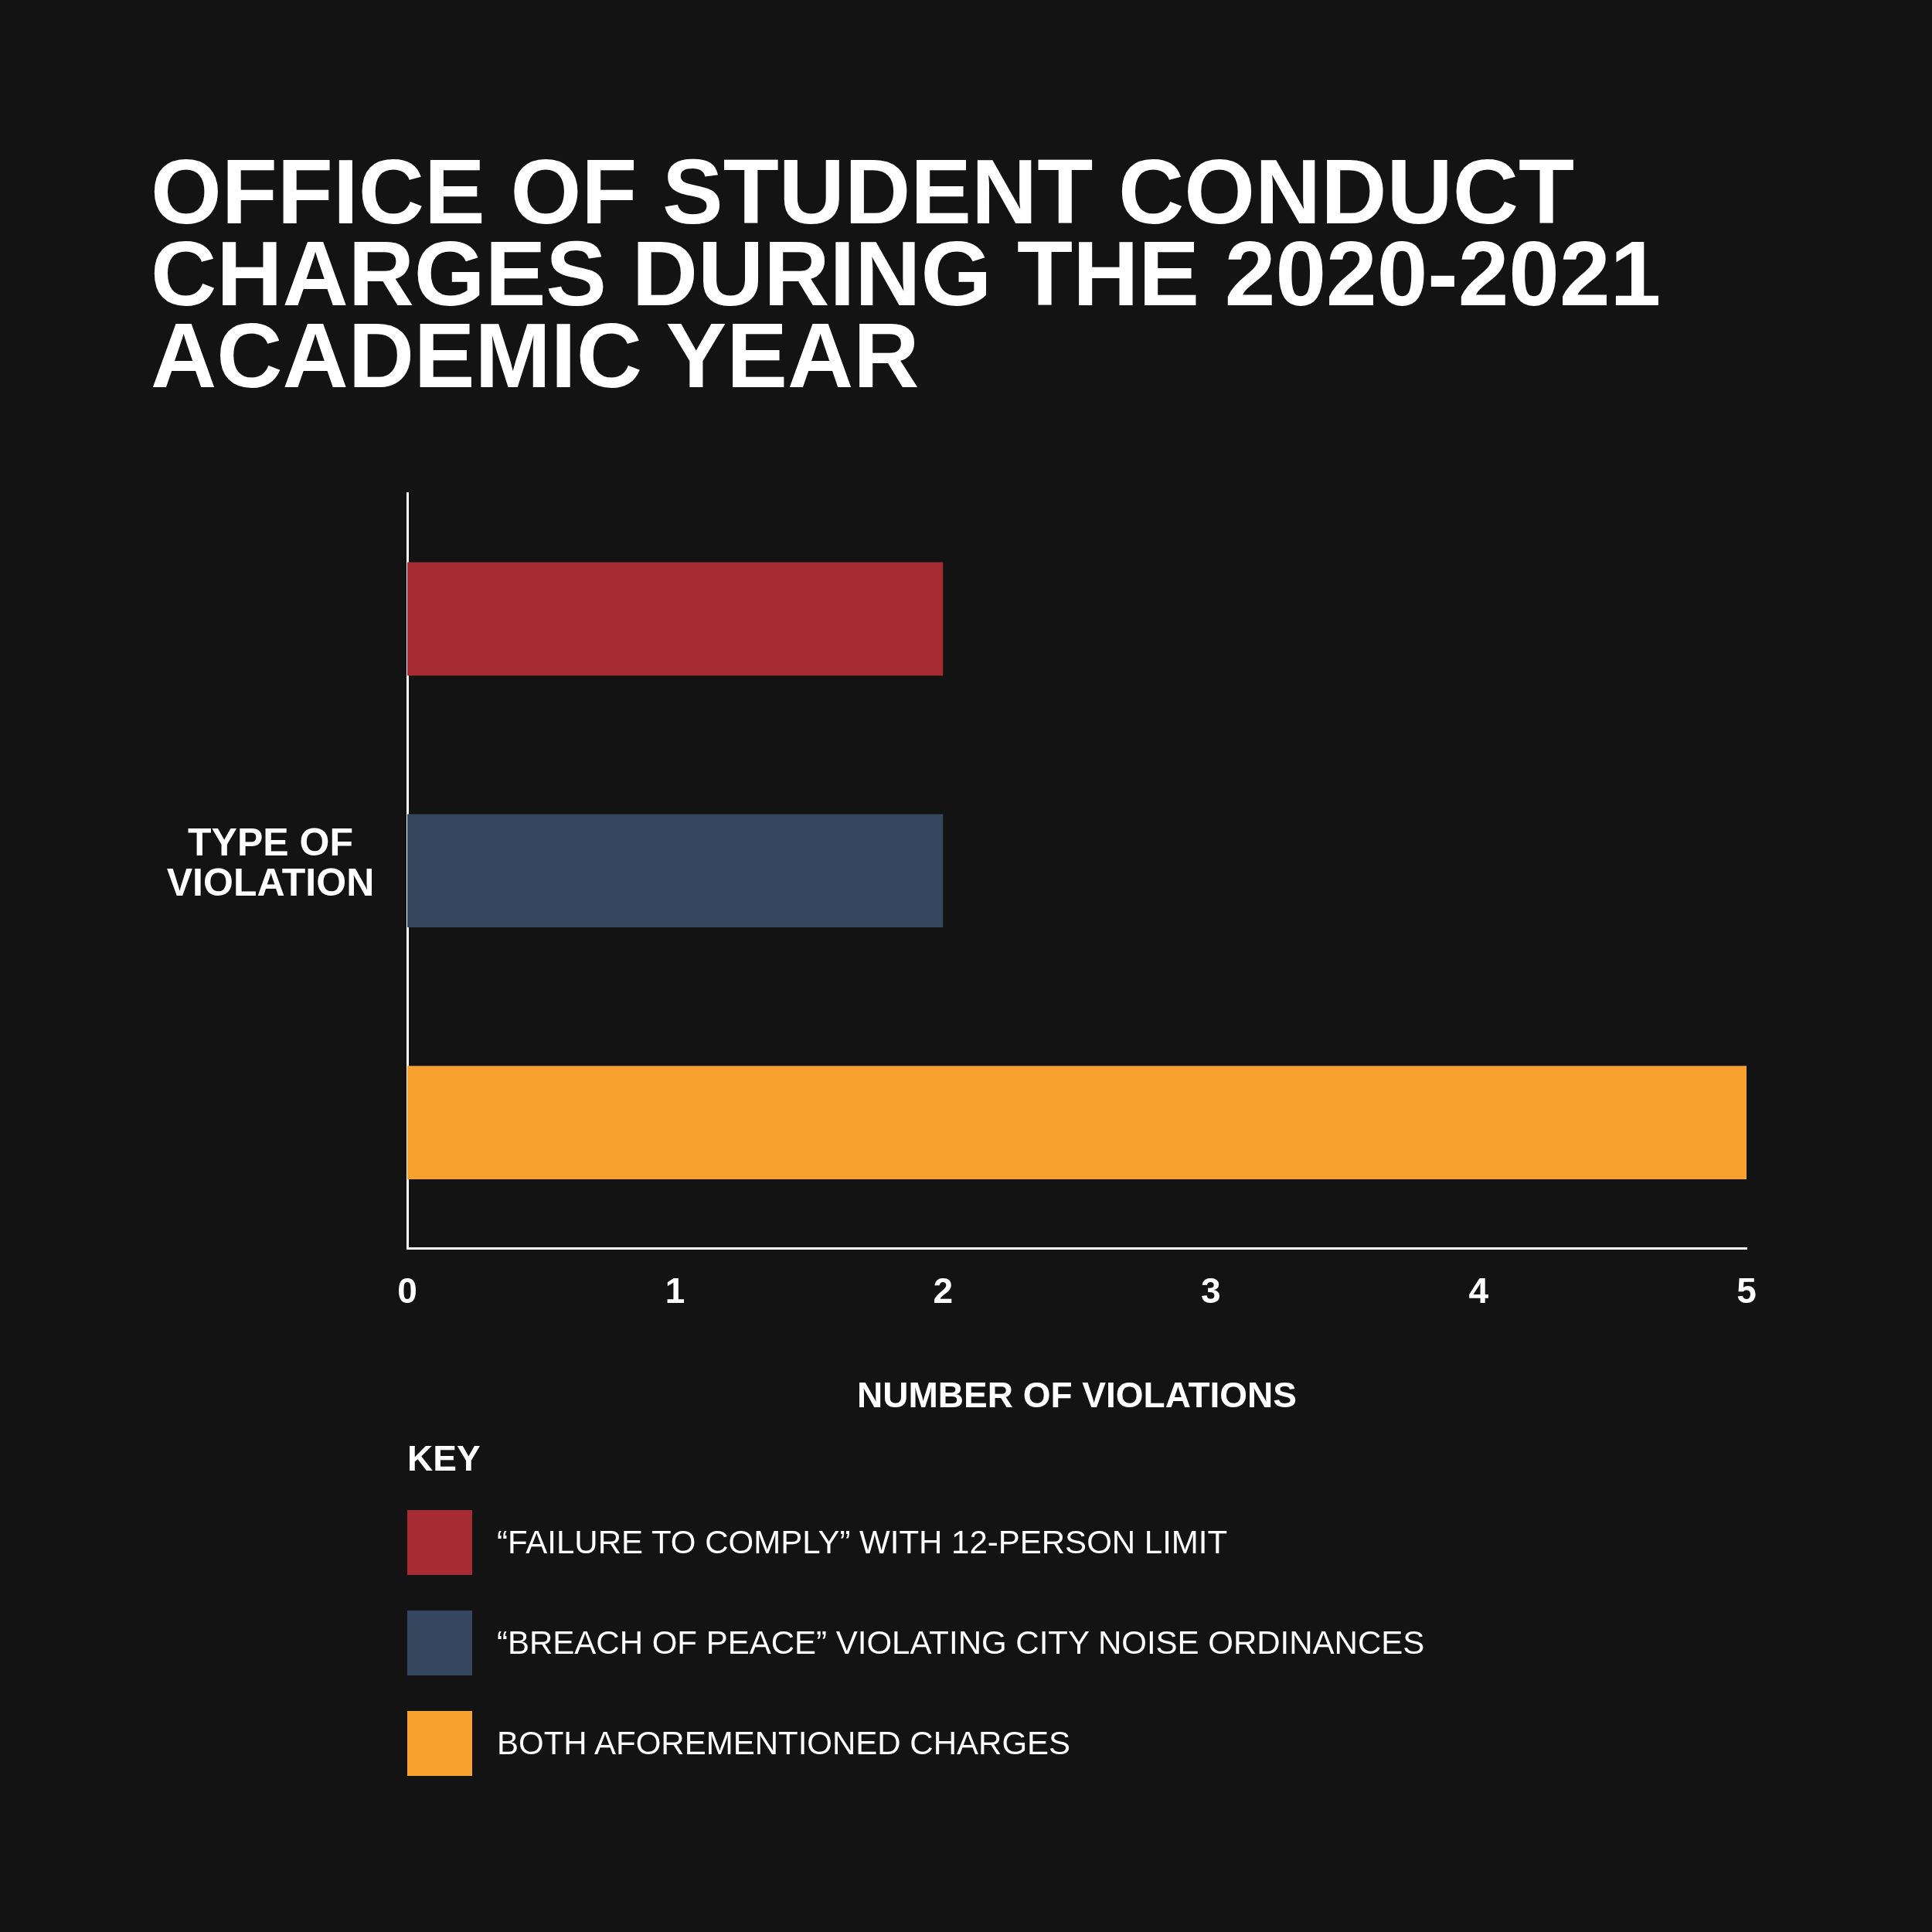 This screenshot has height=1932, width=1932. I want to click on chart-title: OFFICE OF STUDENT CONDUCT CHARGES DURING THE 2020-2021 ACADEMIC YEAR, so click(907, 273).